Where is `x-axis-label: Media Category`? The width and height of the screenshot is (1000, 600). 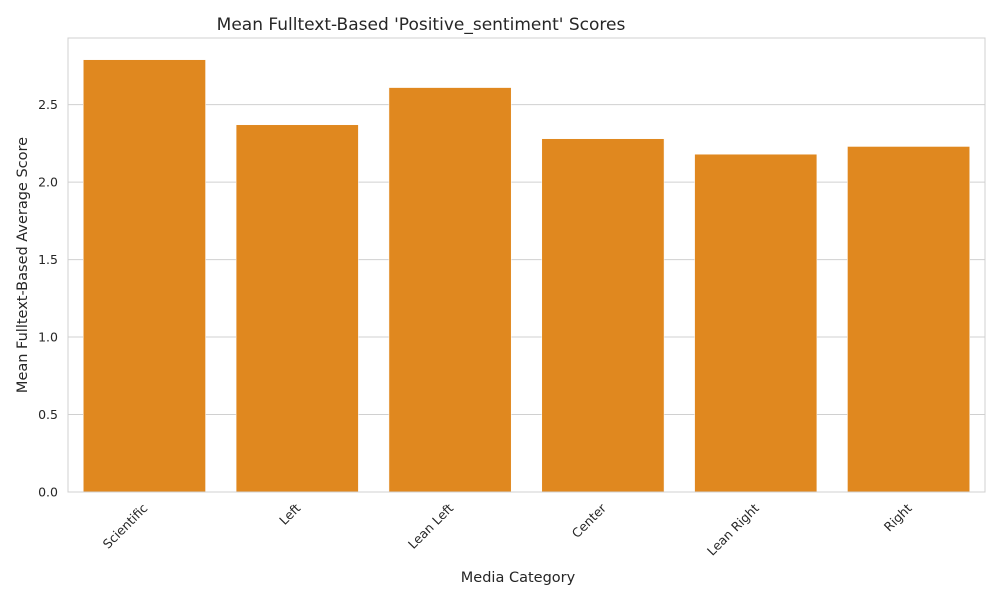
x-axis-label: Media Category is located at coordinates (518, 578).